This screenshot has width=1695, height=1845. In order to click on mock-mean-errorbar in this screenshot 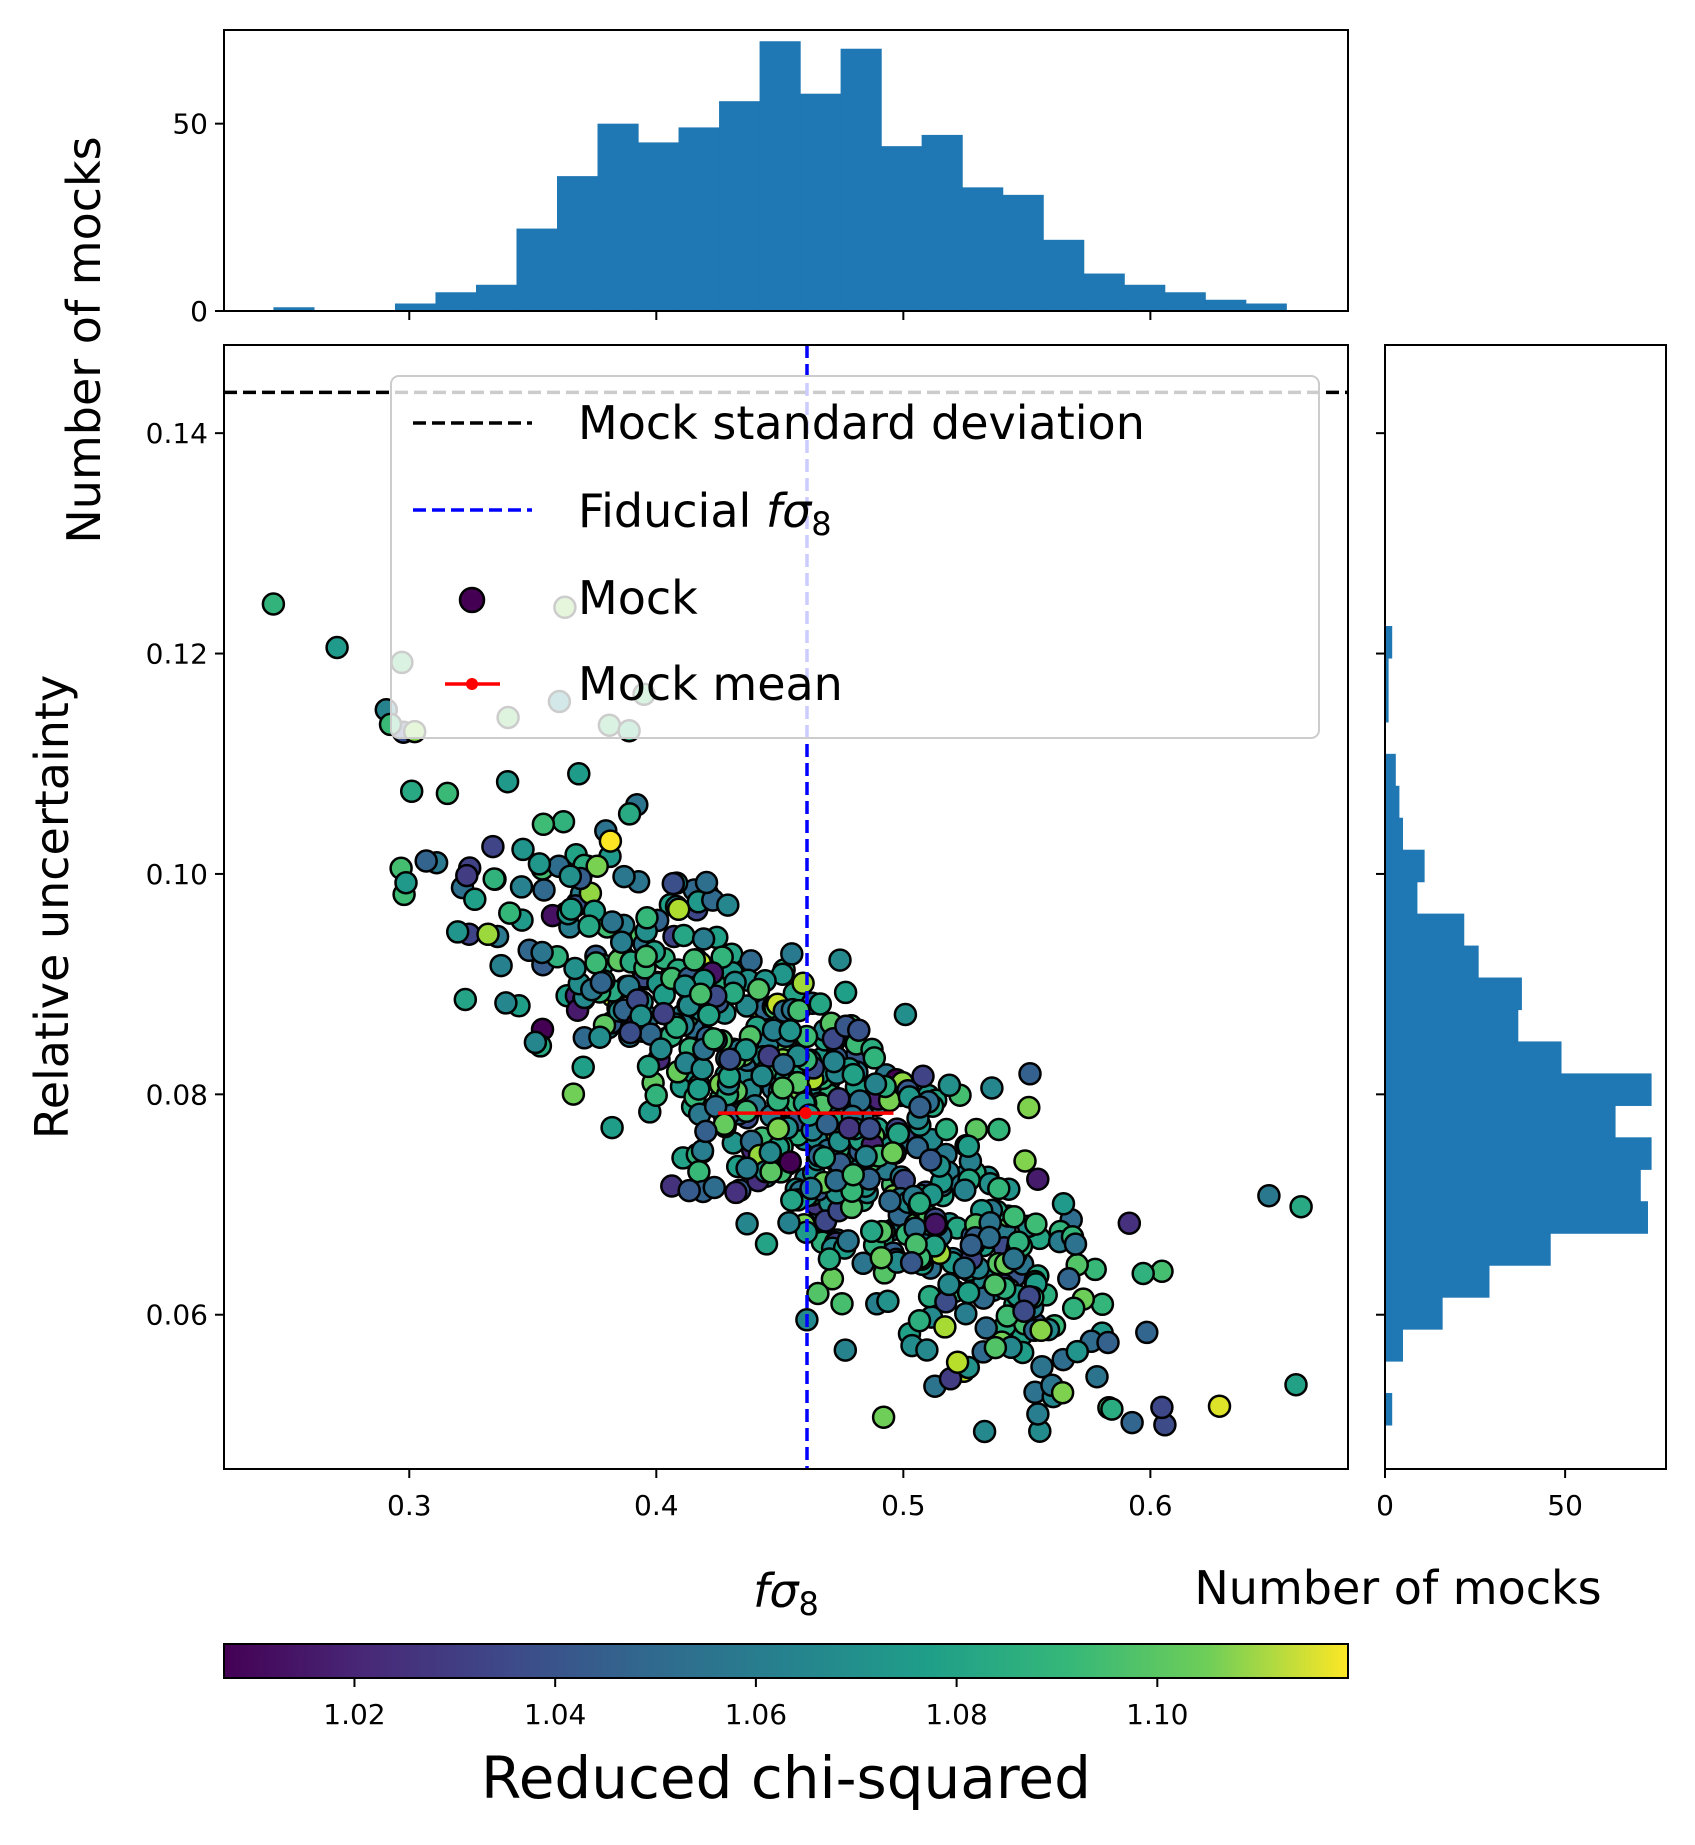, I will do `click(806, 1113)`.